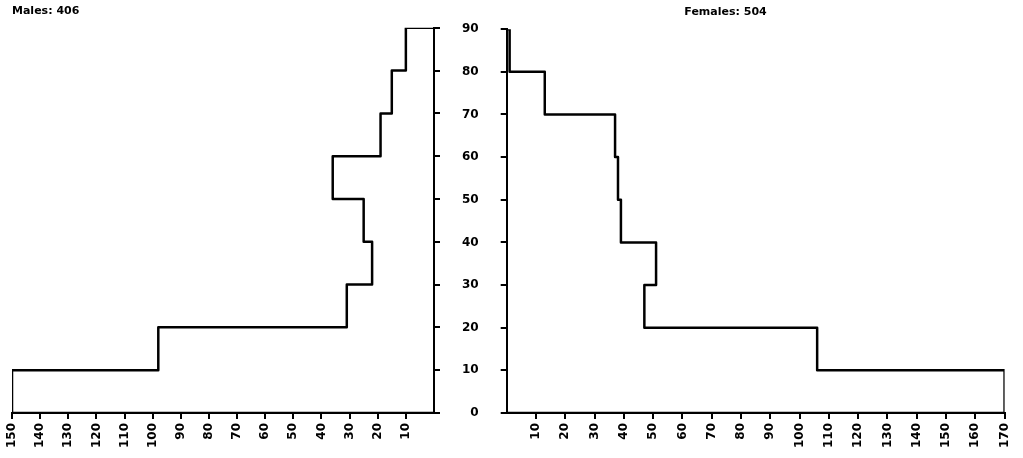 The image size is (1023, 458). I want to click on x-tick-label: 170, so click(1003, 435).